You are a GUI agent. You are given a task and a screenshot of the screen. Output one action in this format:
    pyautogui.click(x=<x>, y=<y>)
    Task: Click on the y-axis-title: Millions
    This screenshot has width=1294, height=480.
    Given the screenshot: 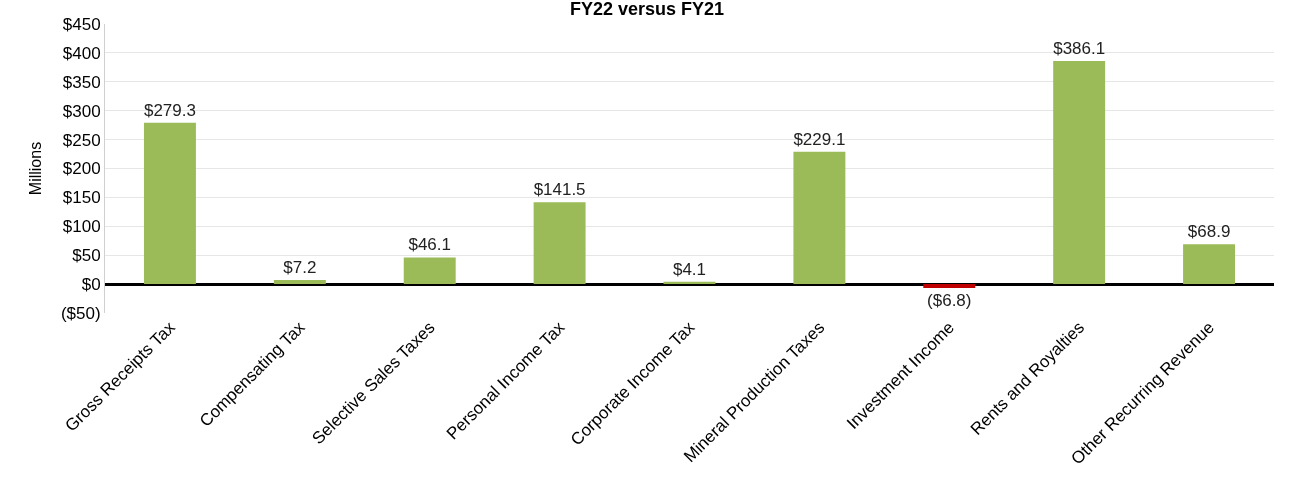 What is the action you would take?
    pyautogui.click(x=35, y=168)
    